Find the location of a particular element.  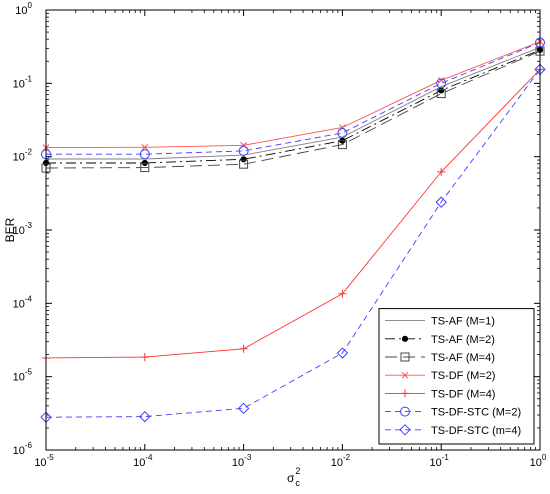

legend-box is located at coordinates (456, 376).